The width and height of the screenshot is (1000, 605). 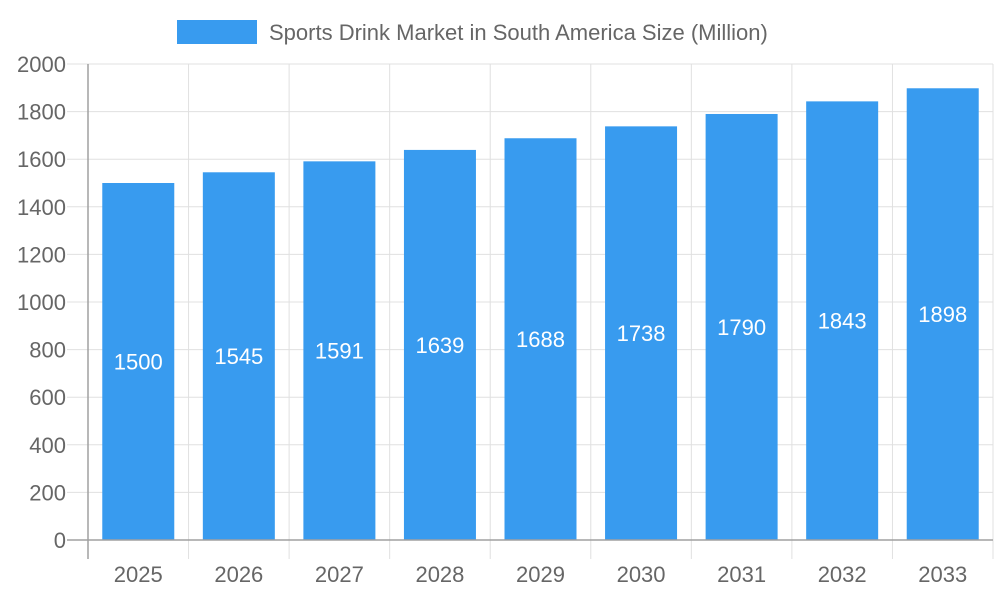 What do you see at coordinates (41, 159) in the screenshot?
I see `y-tick-label: 1600` at bounding box center [41, 159].